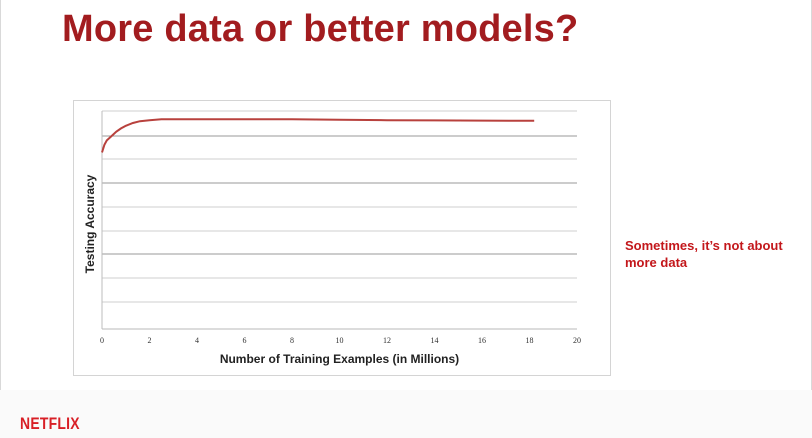 Image resolution: width=812 pixels, height=438 pixels. What do you see at coordinates (704, 254) in the screenshot?
I see `annotation-text: Sometimes, it’s not about more data` at bounding box center [704, 254].